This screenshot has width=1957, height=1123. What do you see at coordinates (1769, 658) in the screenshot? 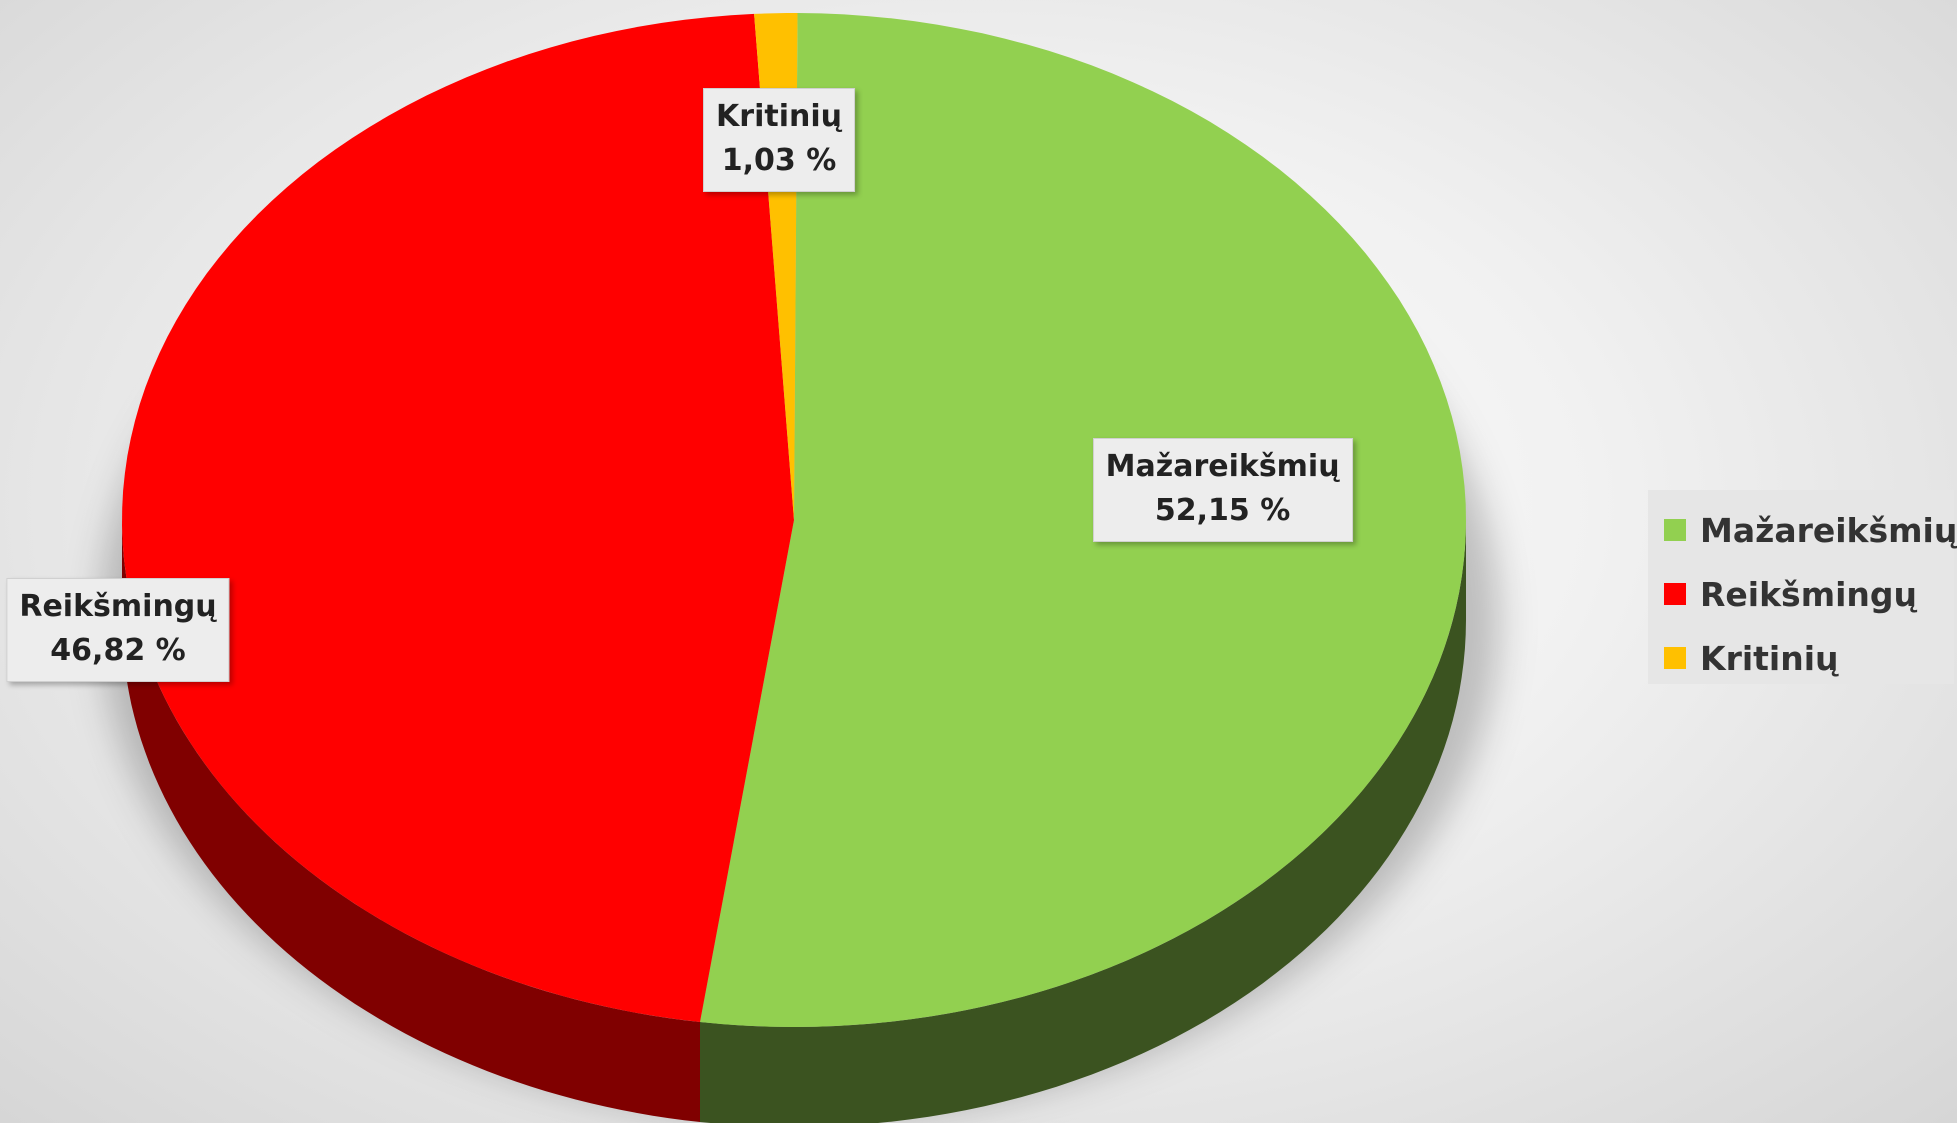
I see `legend-label-kritiniu: Kritinių` at bounding box center [1769, 658].